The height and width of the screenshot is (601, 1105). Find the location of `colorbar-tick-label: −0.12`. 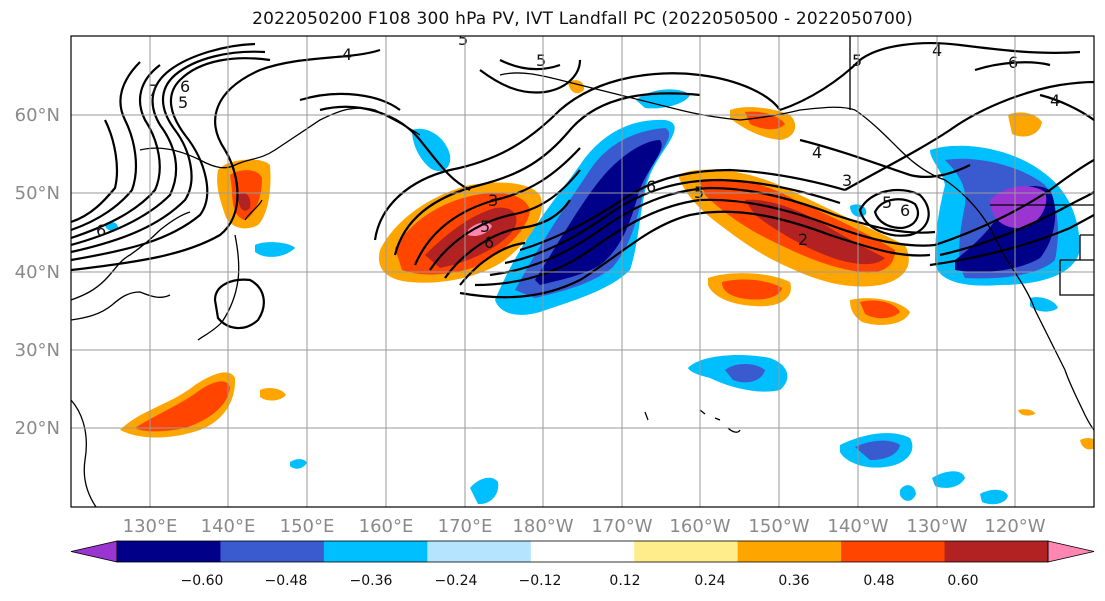

colorbar-tick-label: −0.12 is located at coordinates (540, 581).